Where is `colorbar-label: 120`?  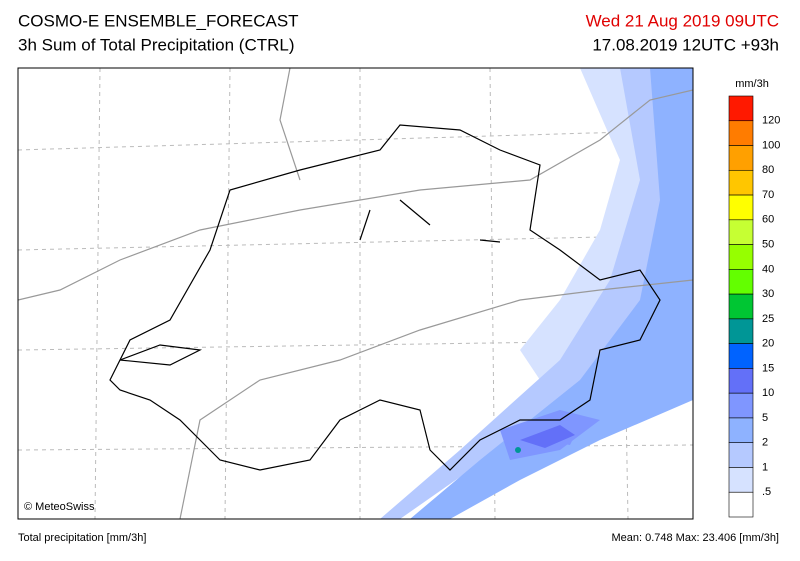
colorbar-label: 120 is located at coordinates (771, 121).